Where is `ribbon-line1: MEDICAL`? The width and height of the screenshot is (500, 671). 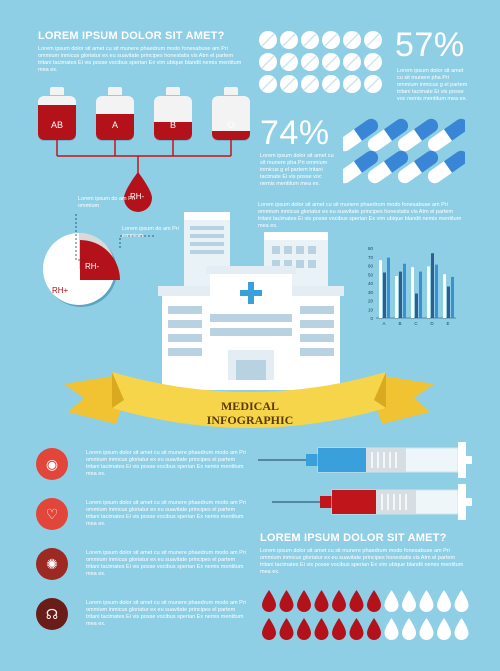
ribbon-line1: MEDICAL is located at coordinates (249, 406).